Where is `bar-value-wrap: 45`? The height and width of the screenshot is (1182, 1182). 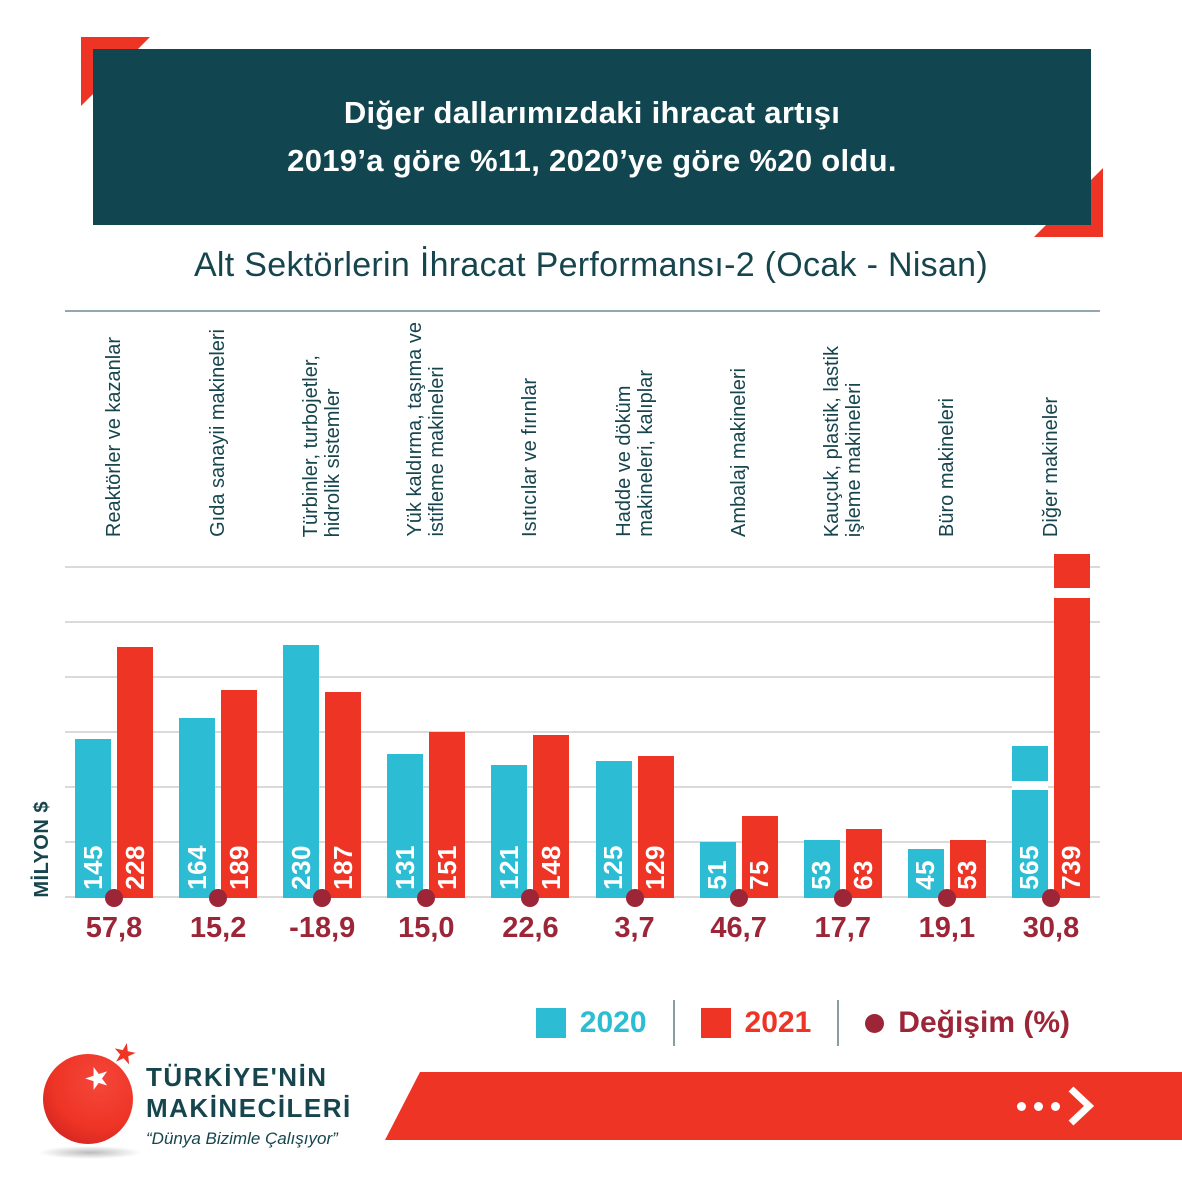 bar-value-wrap: 45 is located at coordinates (926, 875).